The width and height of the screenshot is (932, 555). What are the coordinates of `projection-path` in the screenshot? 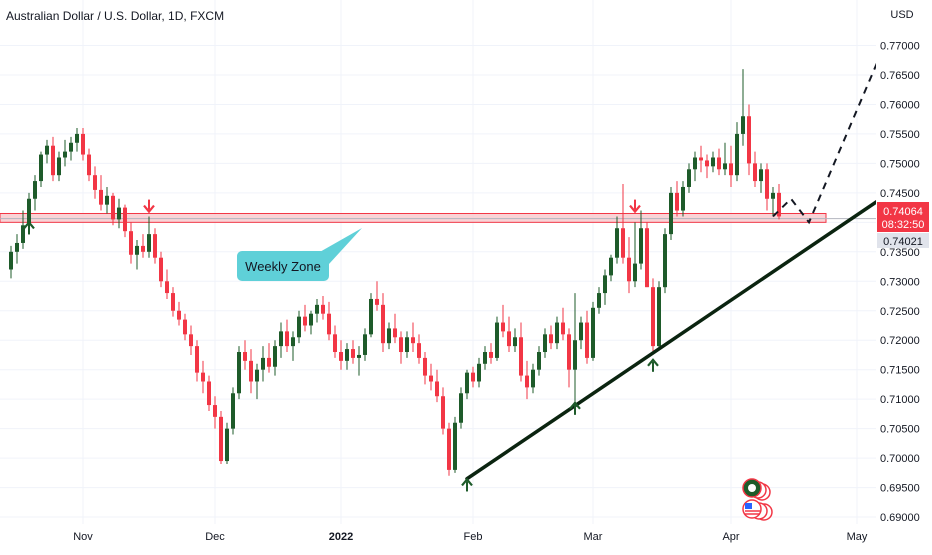 It's located at (830, 132).